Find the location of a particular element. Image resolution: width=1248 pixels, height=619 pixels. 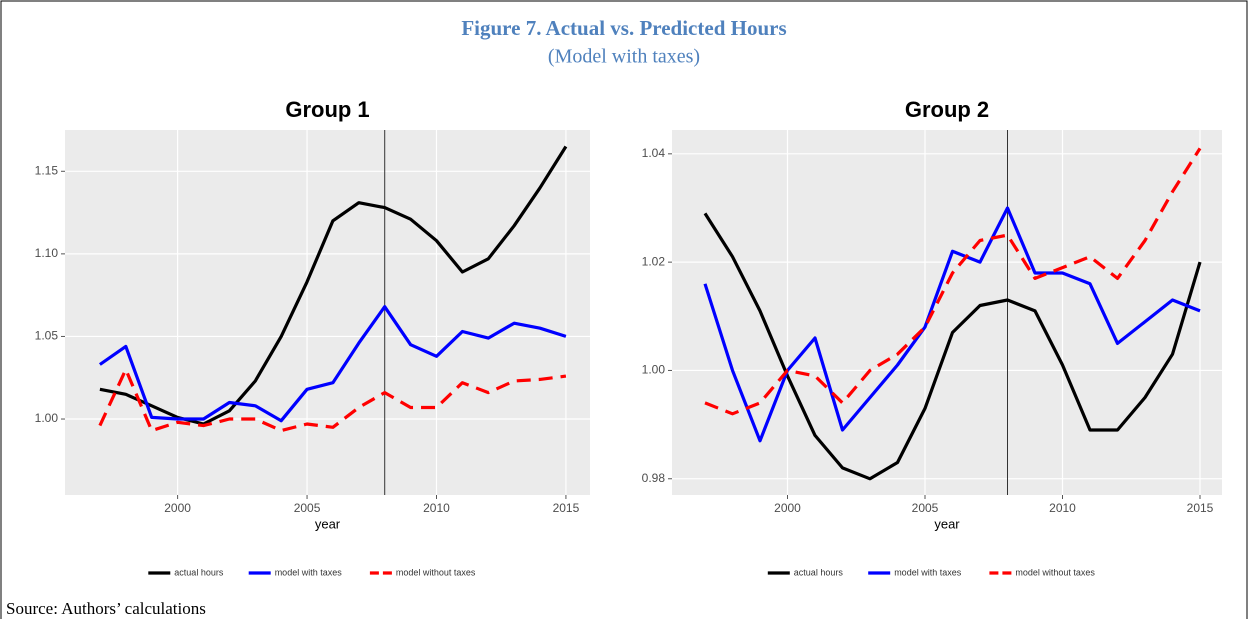

y-tick-label: 0.98 is located at coordinates (654, 478).